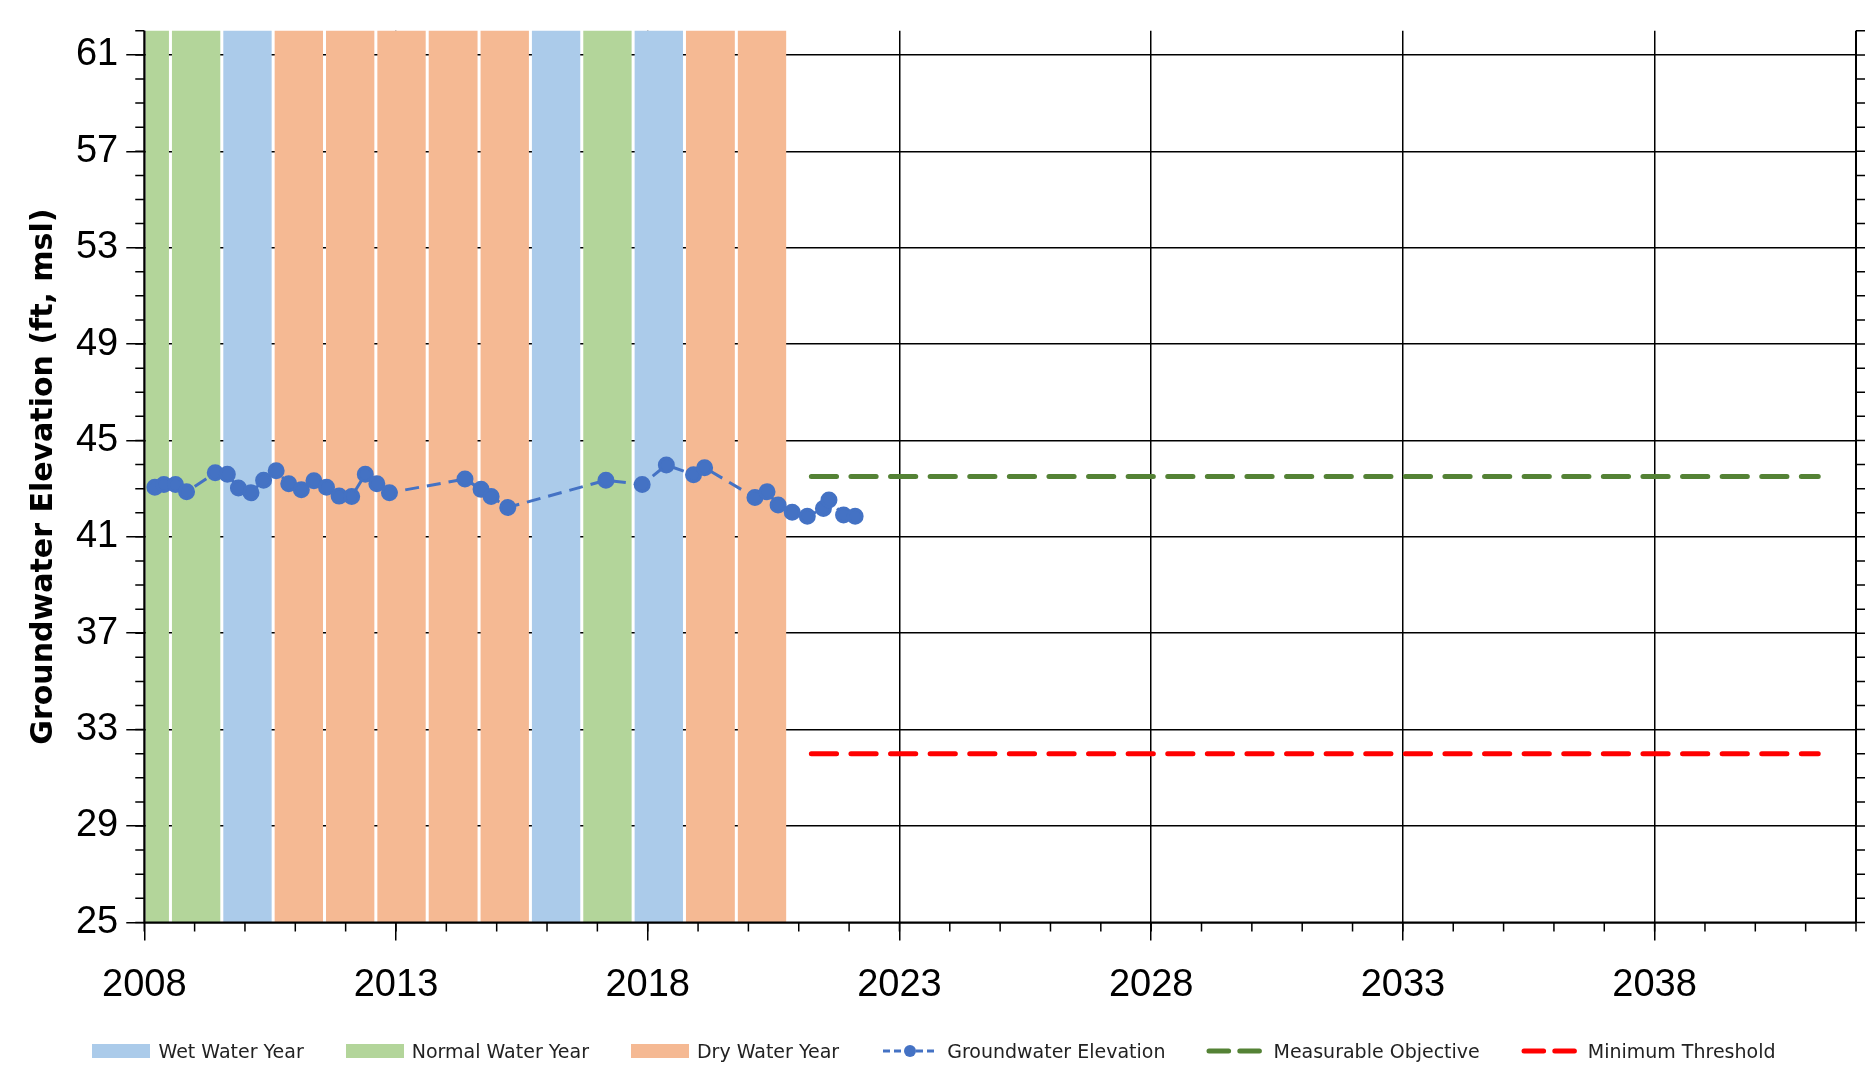 The height and width of the screenshot is (1076, 1866). Describe the element at coordinates (899, 982) in the screenshot. I see `x-tick-label: 2023` at that location.